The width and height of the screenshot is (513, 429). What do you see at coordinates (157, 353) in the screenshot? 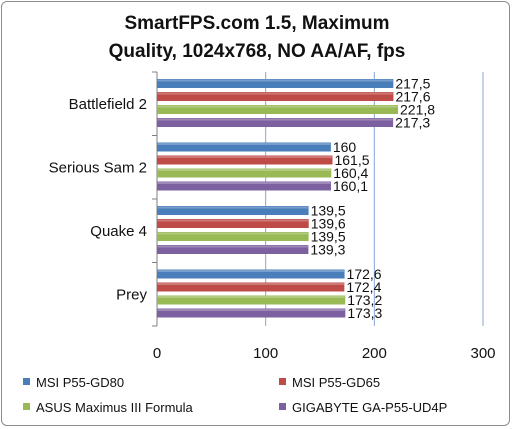
I see `x-tick-label: 0` at bounding box center [157, 353].